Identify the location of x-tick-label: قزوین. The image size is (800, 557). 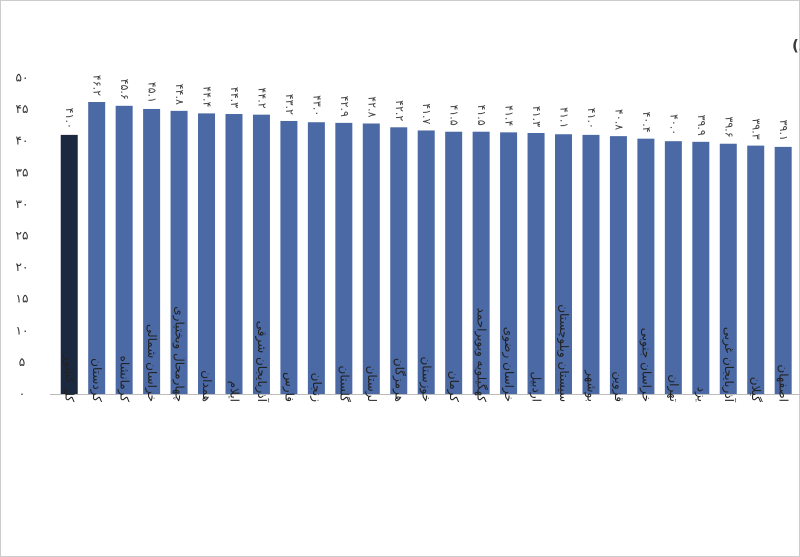
(618, 386).